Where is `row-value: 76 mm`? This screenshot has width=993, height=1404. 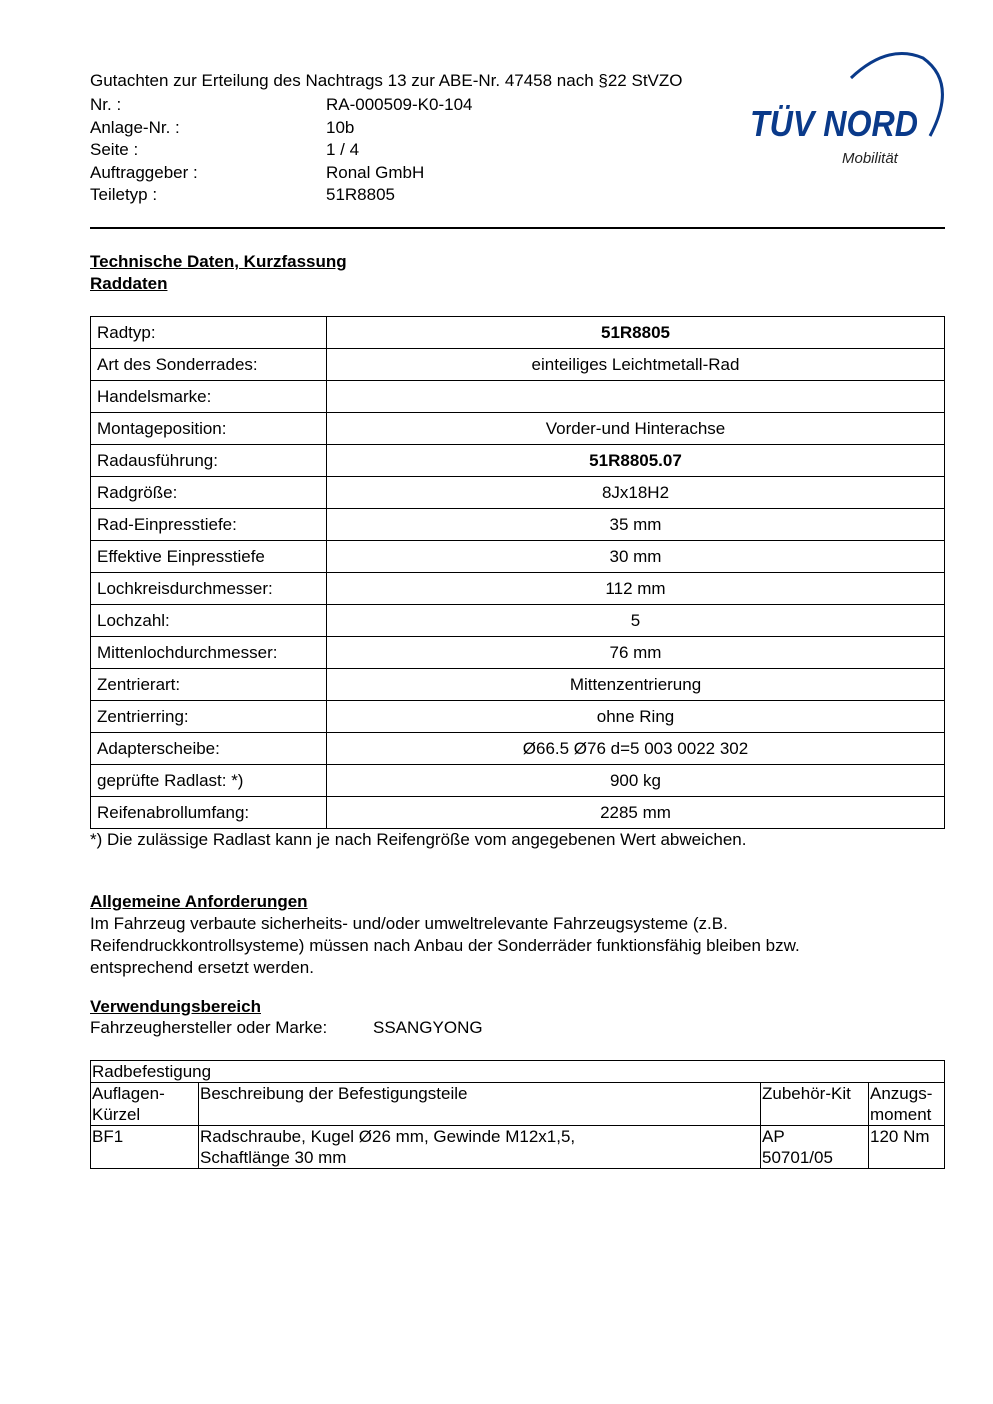 row-value: 76 mm is located at coordinates (635, 652).